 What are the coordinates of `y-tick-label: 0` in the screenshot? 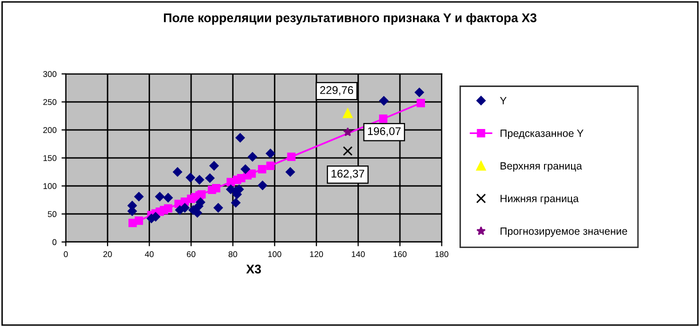 It's located at (54, 242).